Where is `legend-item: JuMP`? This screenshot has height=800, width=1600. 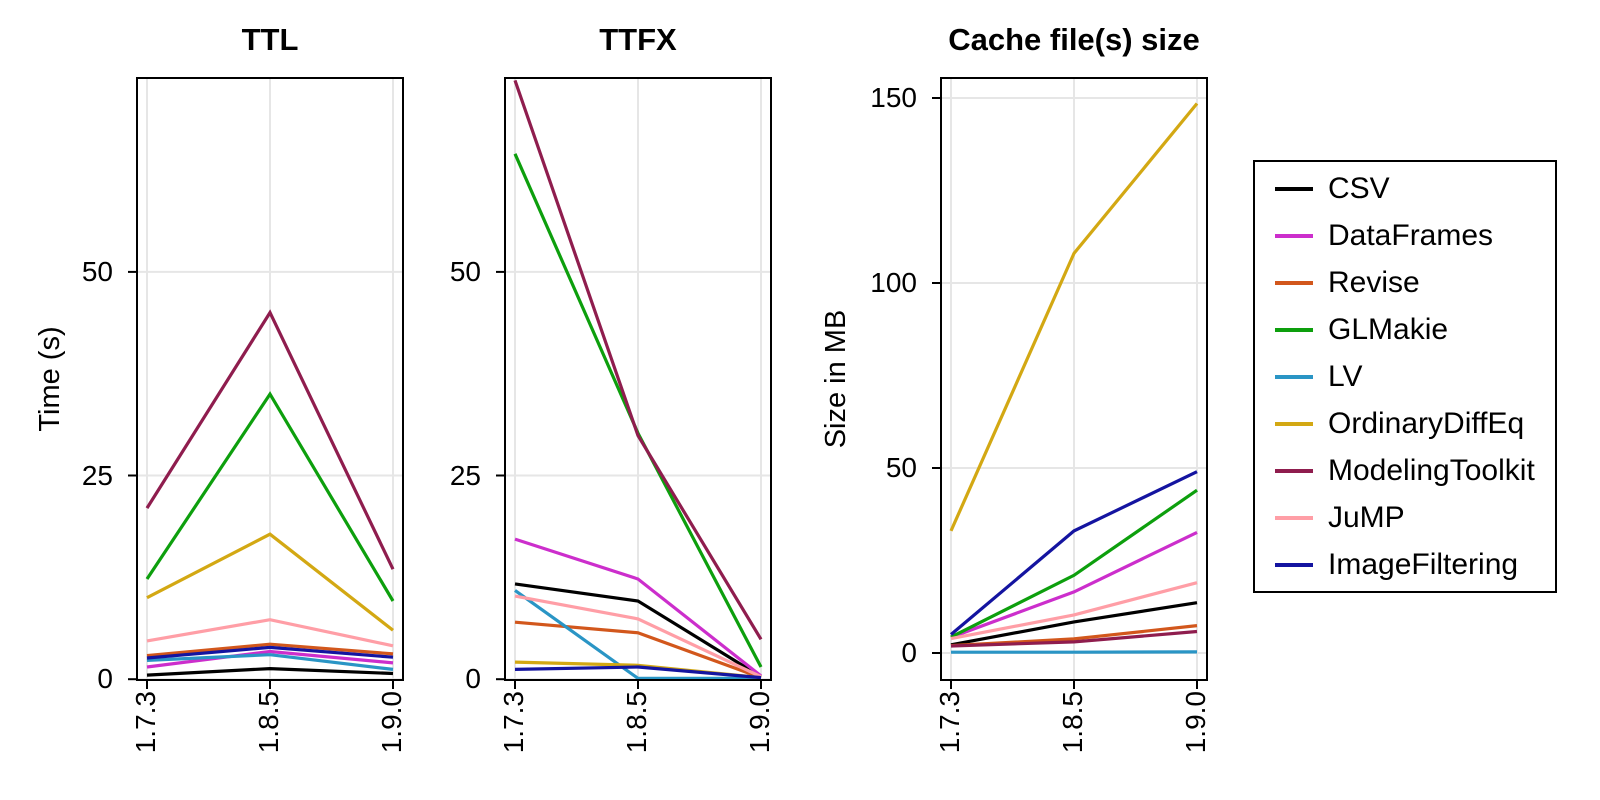 legend-item: JuMP is located at coordinates (1405, 517).